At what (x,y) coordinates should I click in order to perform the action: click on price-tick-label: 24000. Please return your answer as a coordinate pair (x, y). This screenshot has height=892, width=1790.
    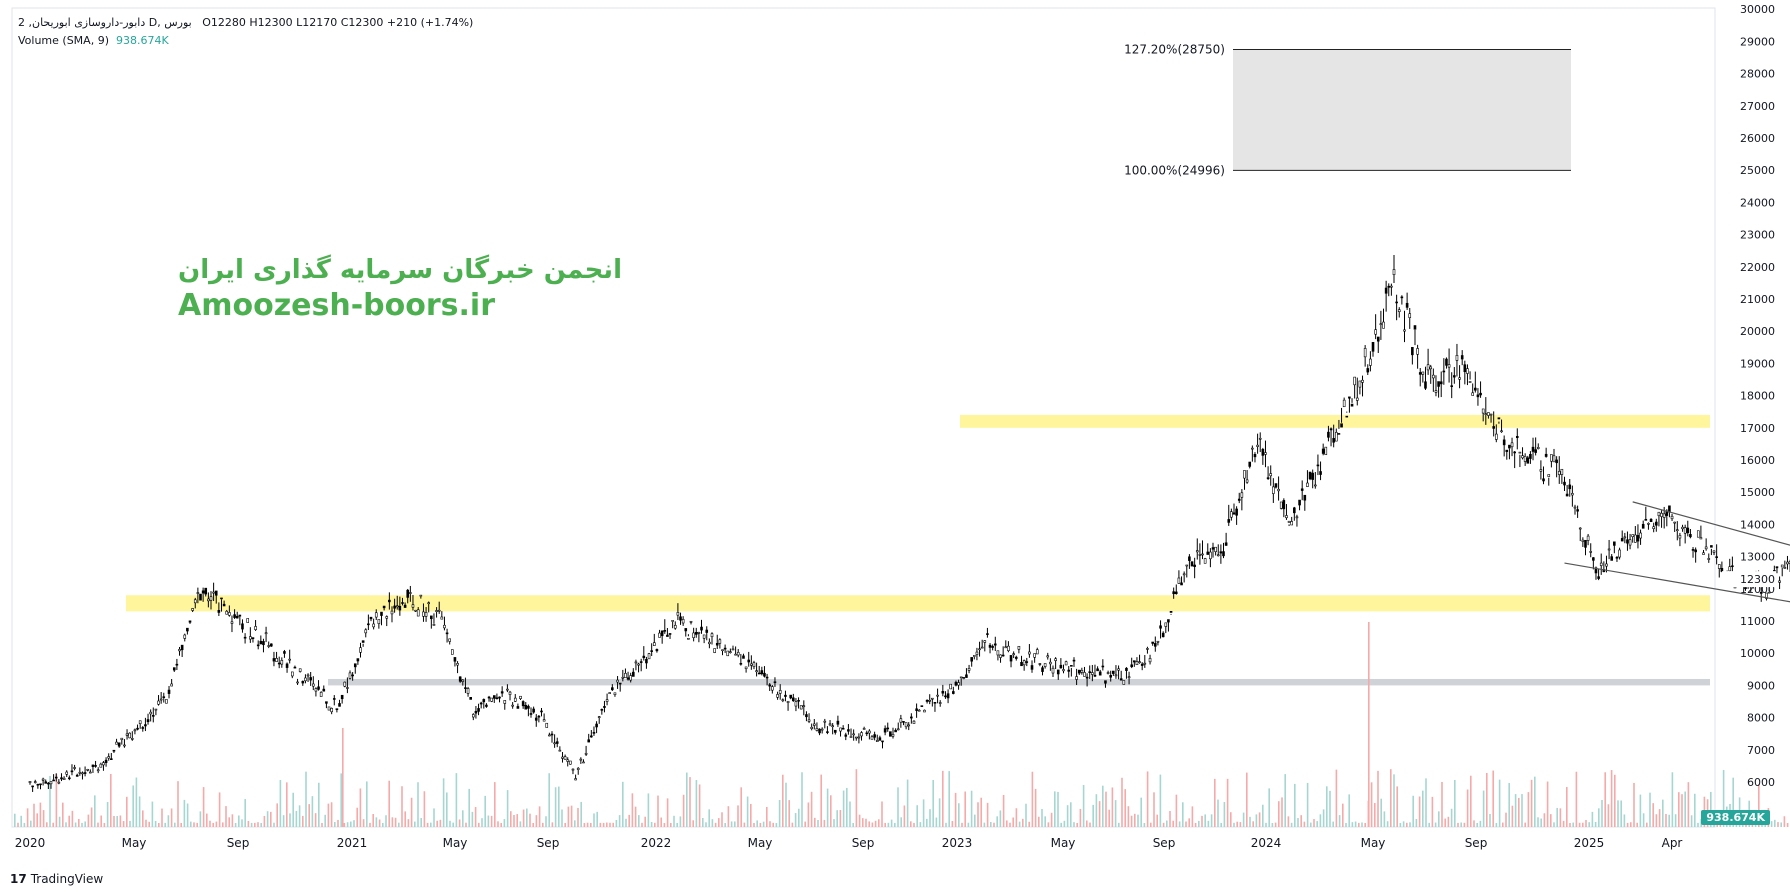
    Looking at the image, I should click on (1757, 202).